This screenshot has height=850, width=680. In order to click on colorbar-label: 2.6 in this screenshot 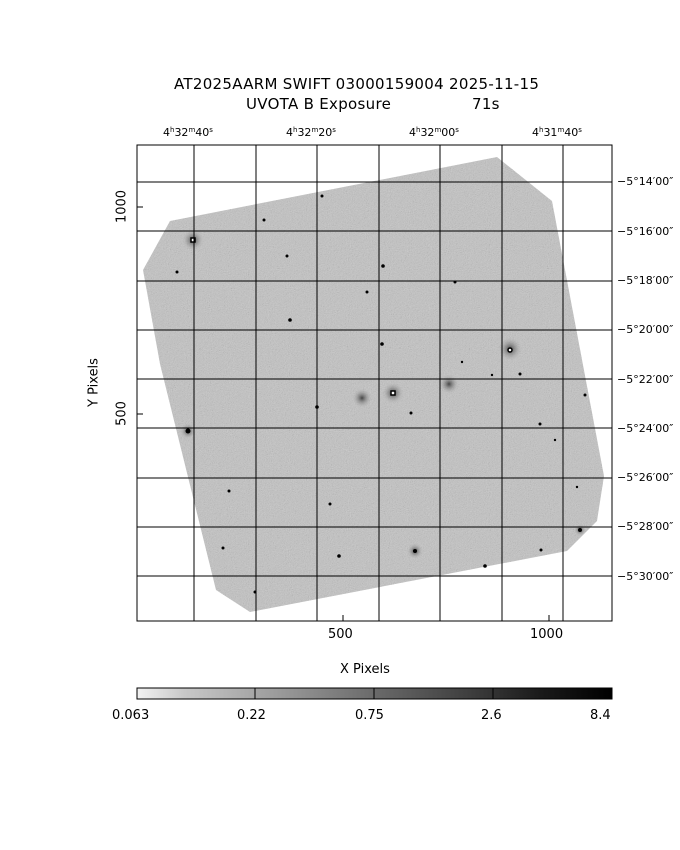, I will do `click(491, 715)`.